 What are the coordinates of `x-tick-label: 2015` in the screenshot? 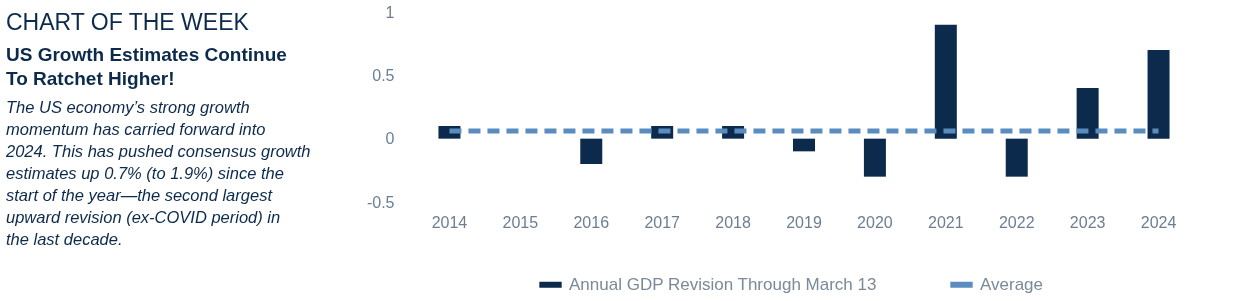 It's located at (520, 222).